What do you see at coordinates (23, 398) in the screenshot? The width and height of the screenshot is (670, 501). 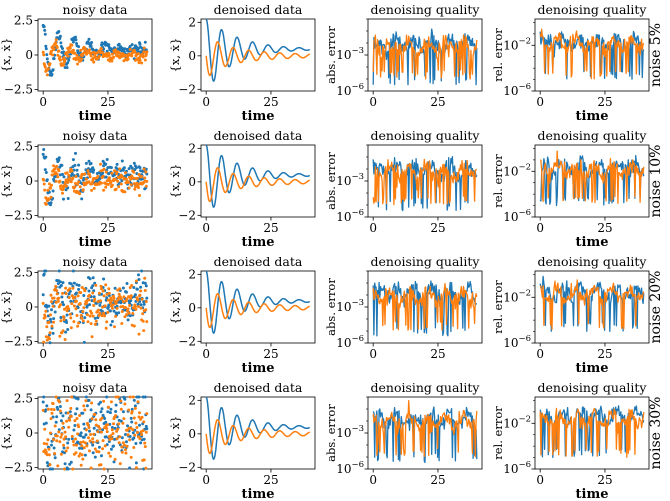 I see `y-tick-label: 2.5` at bounding box center [23, 398].